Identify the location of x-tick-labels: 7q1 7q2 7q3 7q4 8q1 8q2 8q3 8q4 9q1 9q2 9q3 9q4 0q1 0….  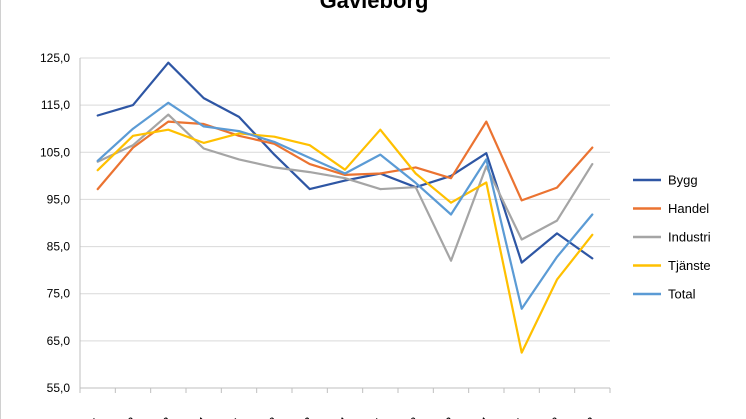
(339, 416).